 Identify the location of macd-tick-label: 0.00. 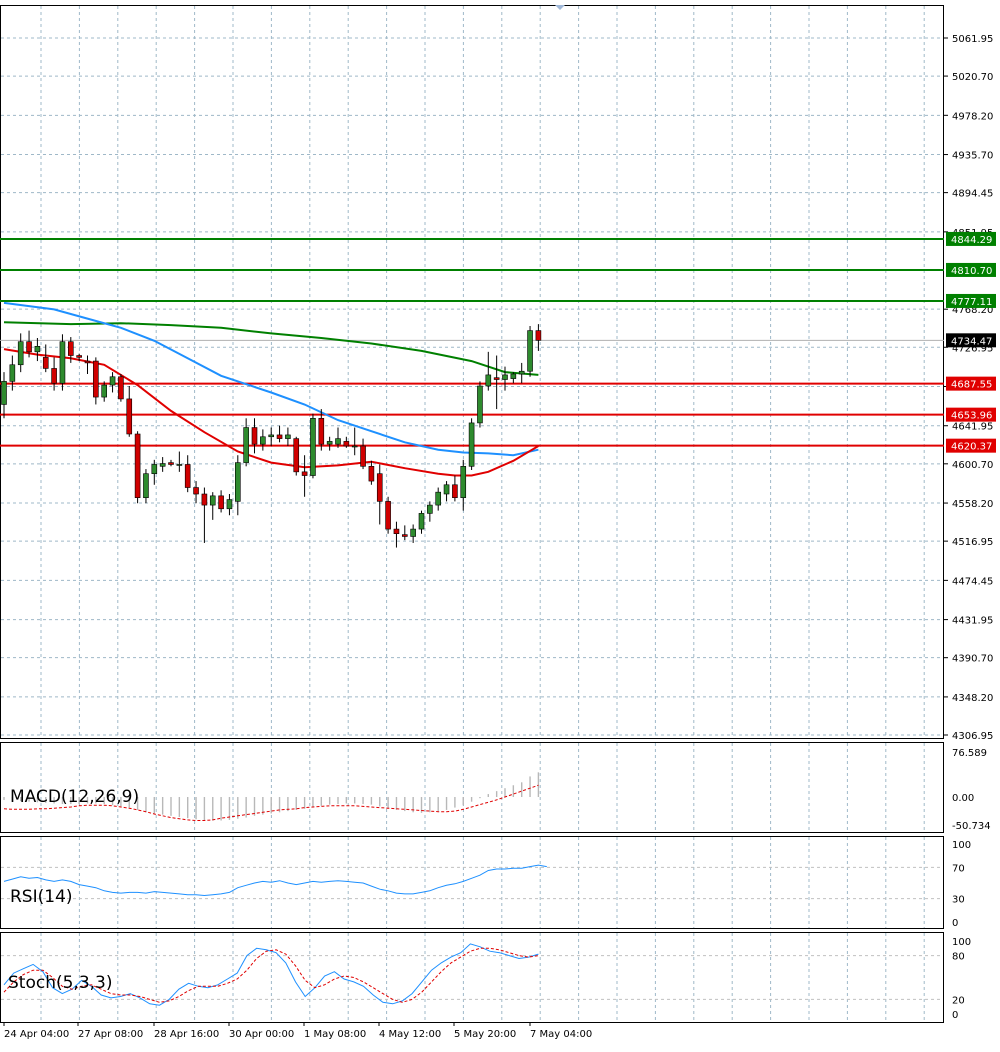
(963, 798).